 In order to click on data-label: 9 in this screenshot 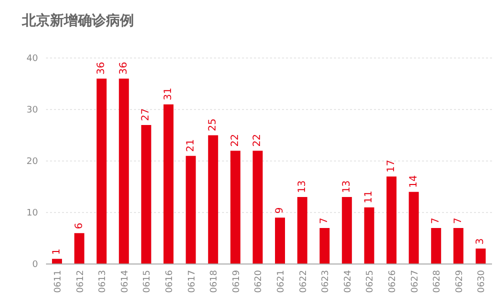, I will do `click(280, 210)`.